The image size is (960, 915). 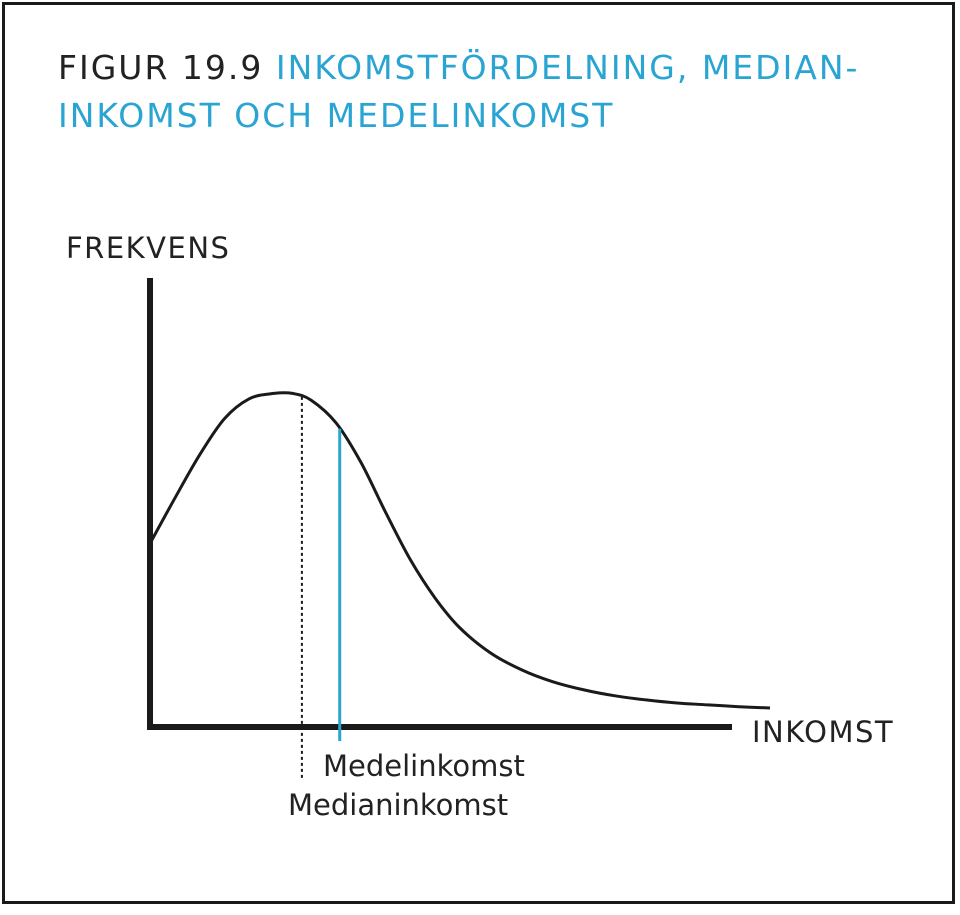 What do you see at coordinates (823, 732) in the screenshot?
I see `x-axis-label: INKOMST` at bounding box center [823, 732].